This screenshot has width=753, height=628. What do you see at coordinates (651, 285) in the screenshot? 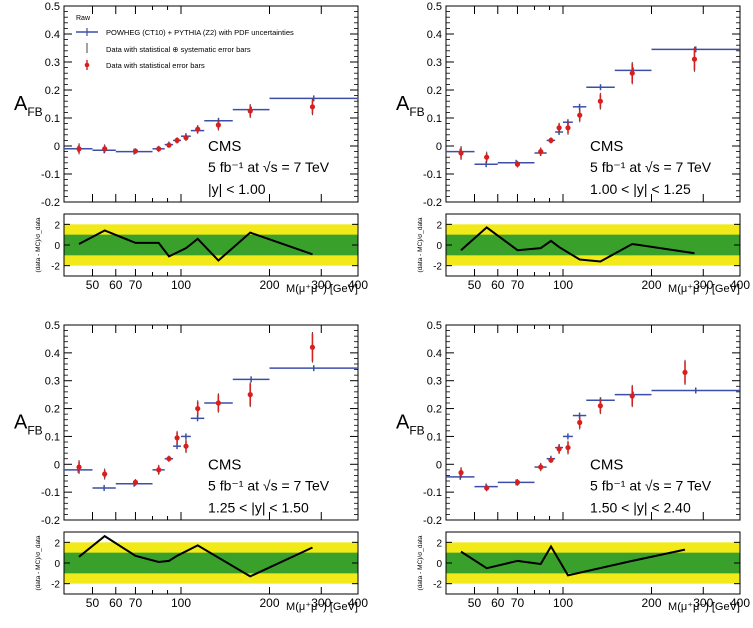
I see `x-tick-label: 200` at bounding box center [651, 285].